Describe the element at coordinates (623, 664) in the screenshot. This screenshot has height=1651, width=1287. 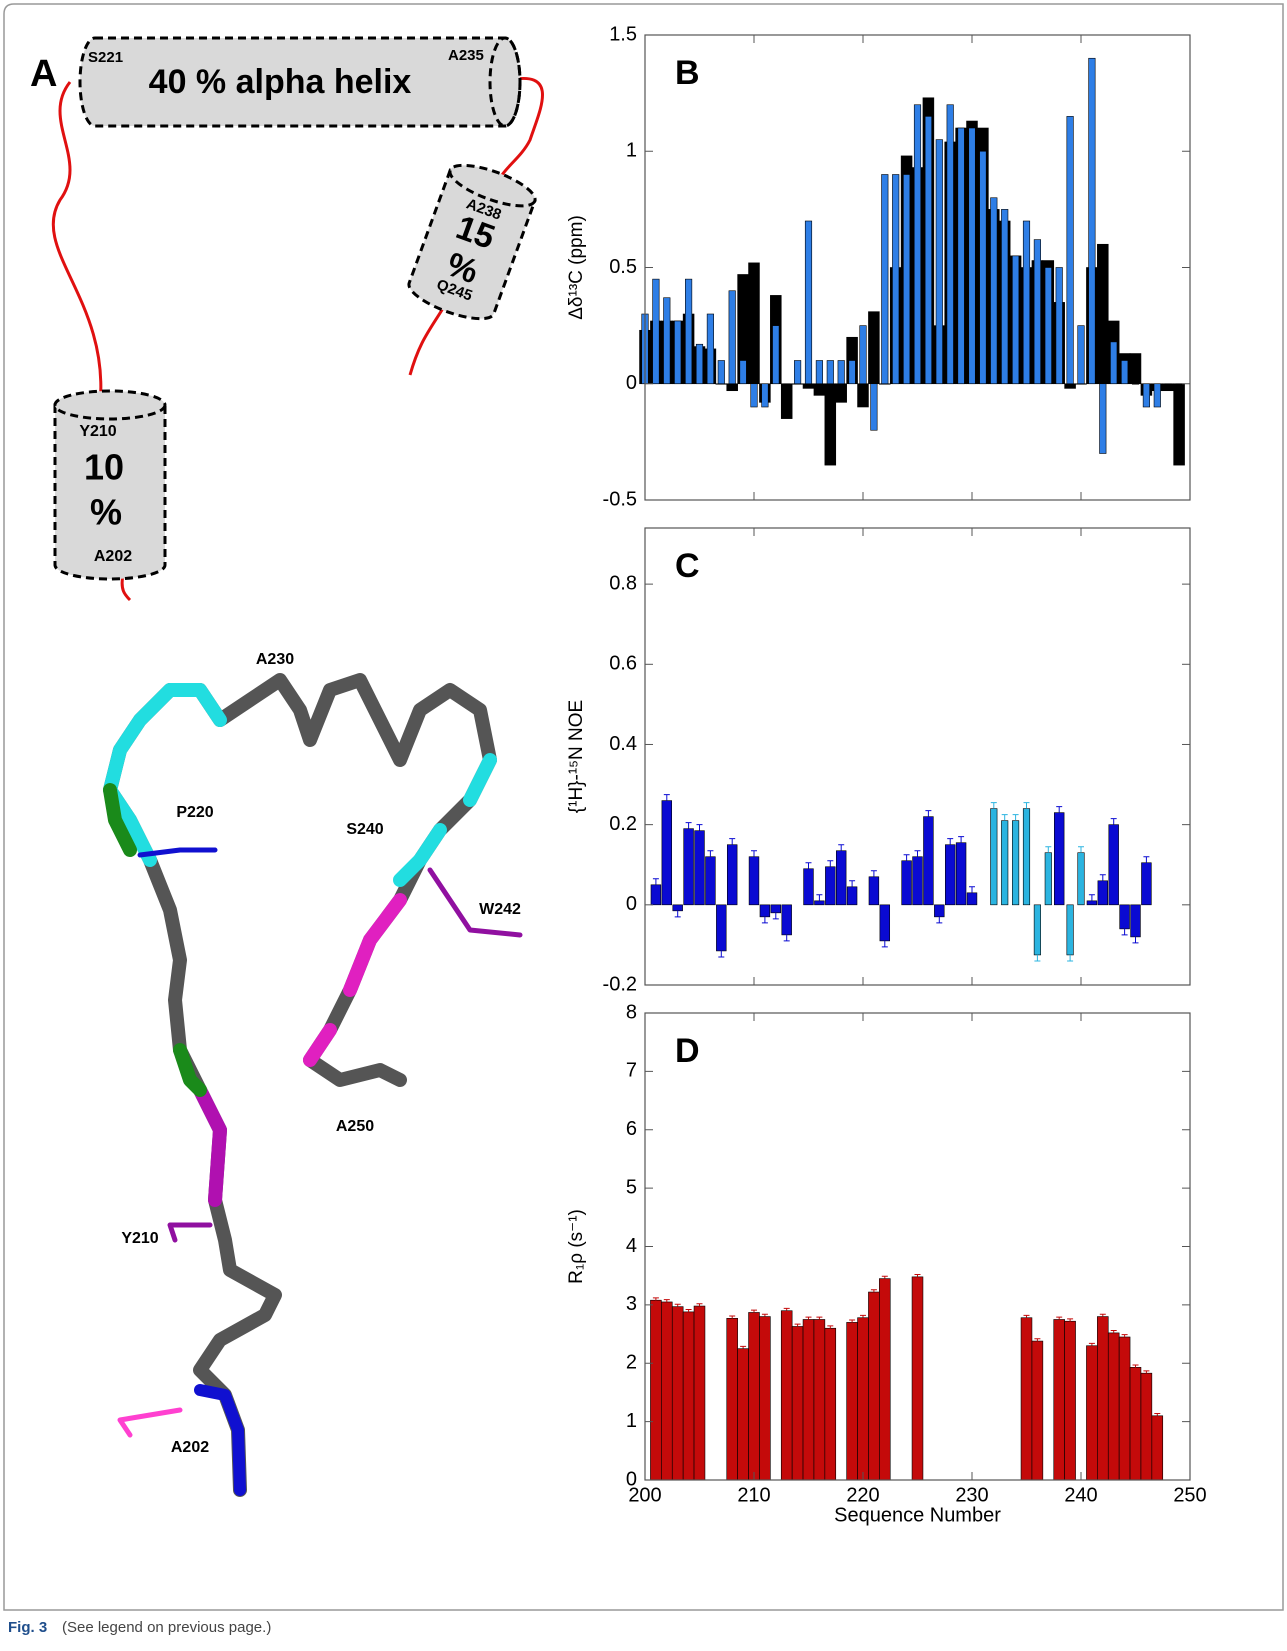
I see `y-tick-label: 0.6` at that location.